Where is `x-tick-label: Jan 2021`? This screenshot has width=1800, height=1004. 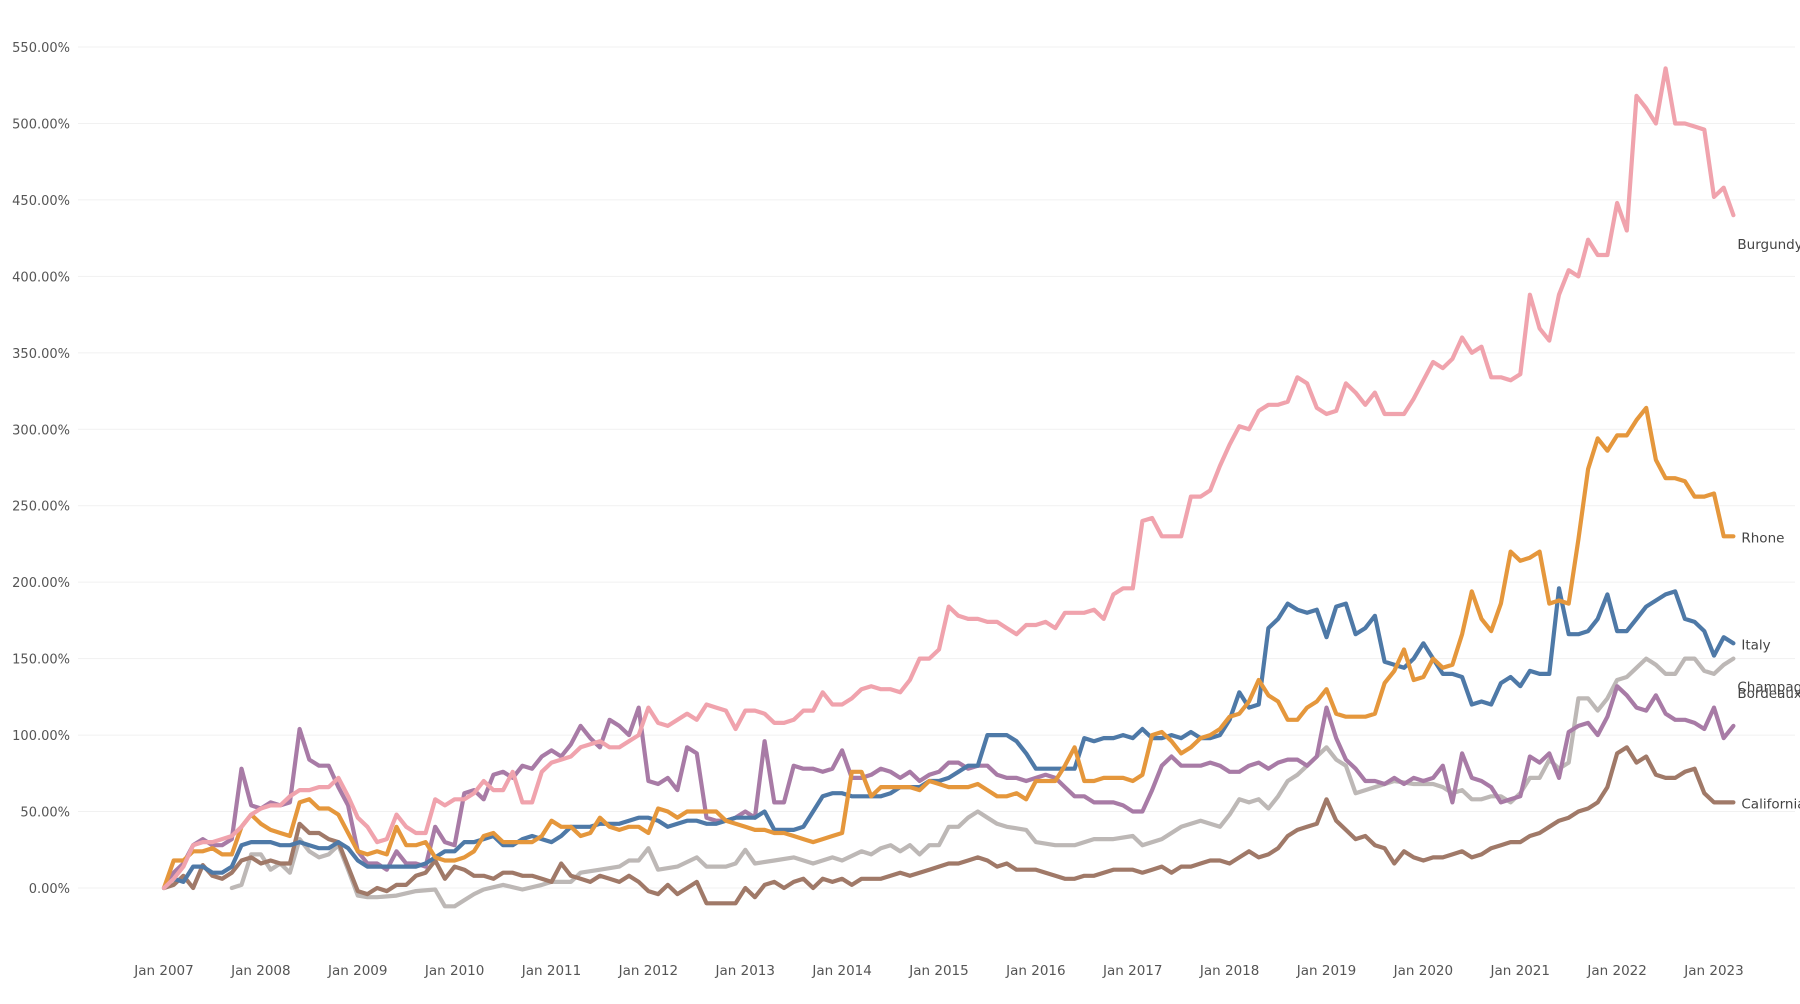
x-tick-label: Jan 2021 is located at coordinates (1520, 971).